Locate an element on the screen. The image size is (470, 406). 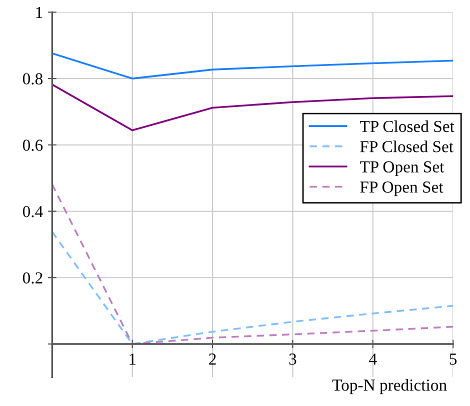
y-tick-label: 1 is located at coordinates (39, 12).